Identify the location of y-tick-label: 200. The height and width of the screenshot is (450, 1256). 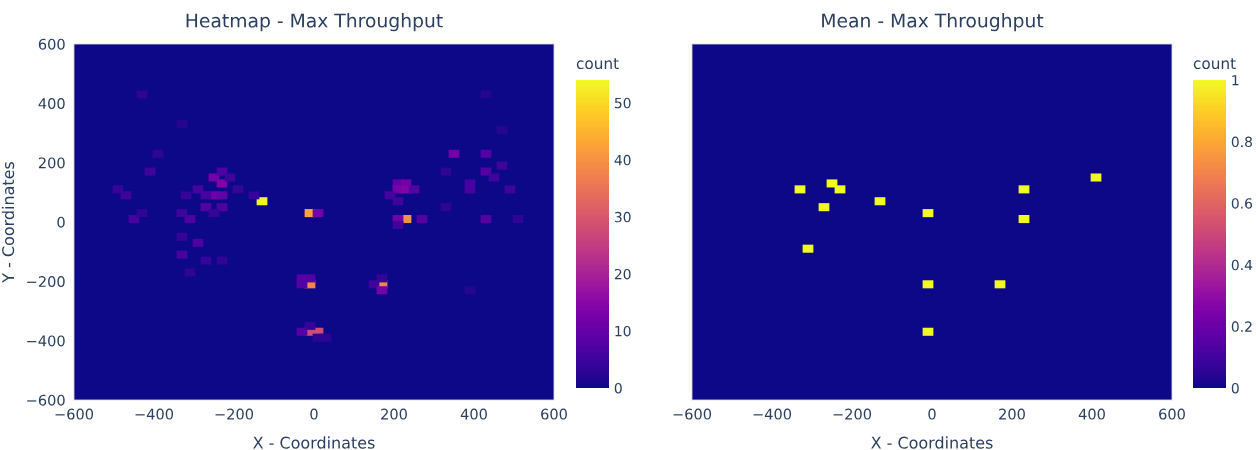
(51, 163).